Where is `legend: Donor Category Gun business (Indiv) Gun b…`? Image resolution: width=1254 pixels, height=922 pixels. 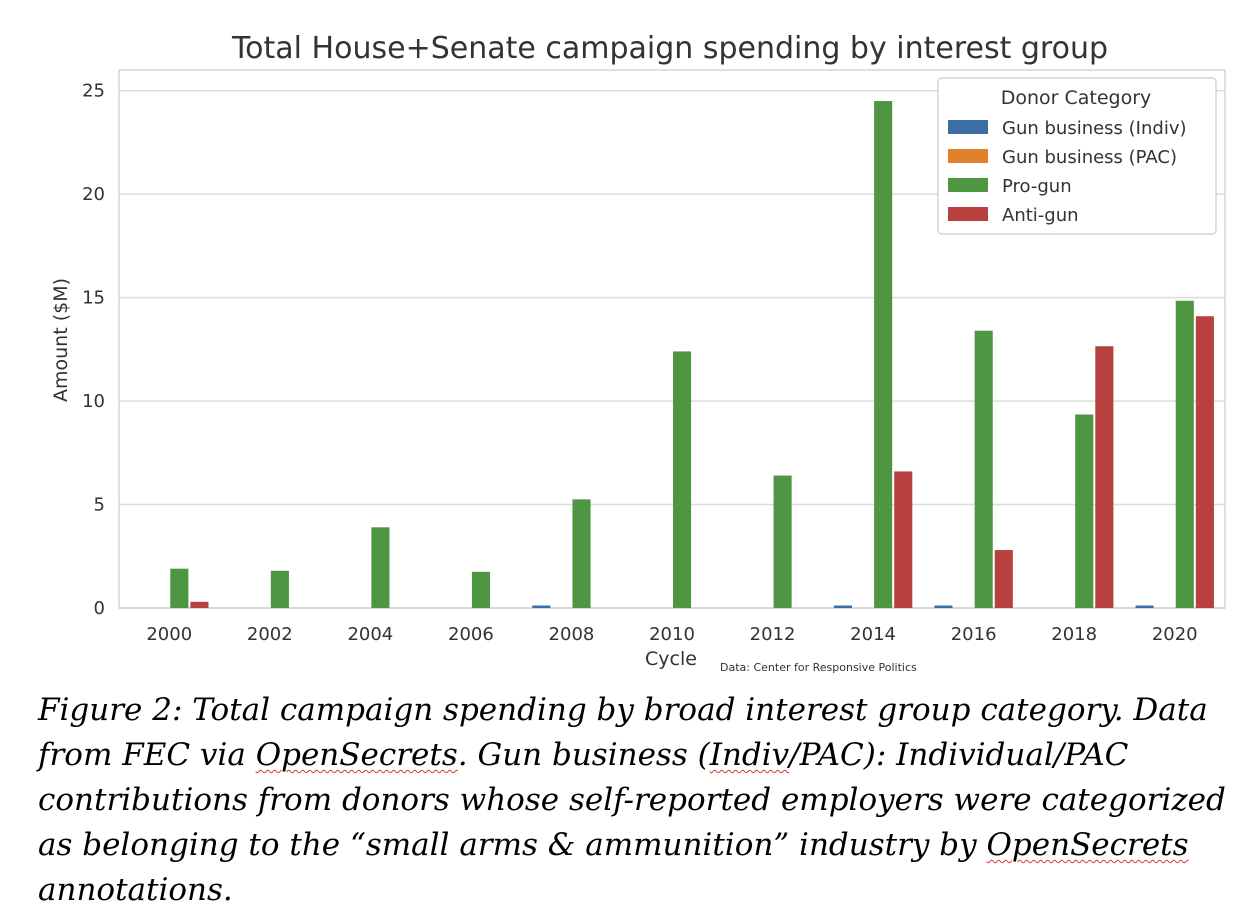 legend: Donor Category Gun business (Indiv) Gun b… is located at coordinates (1077, 156).